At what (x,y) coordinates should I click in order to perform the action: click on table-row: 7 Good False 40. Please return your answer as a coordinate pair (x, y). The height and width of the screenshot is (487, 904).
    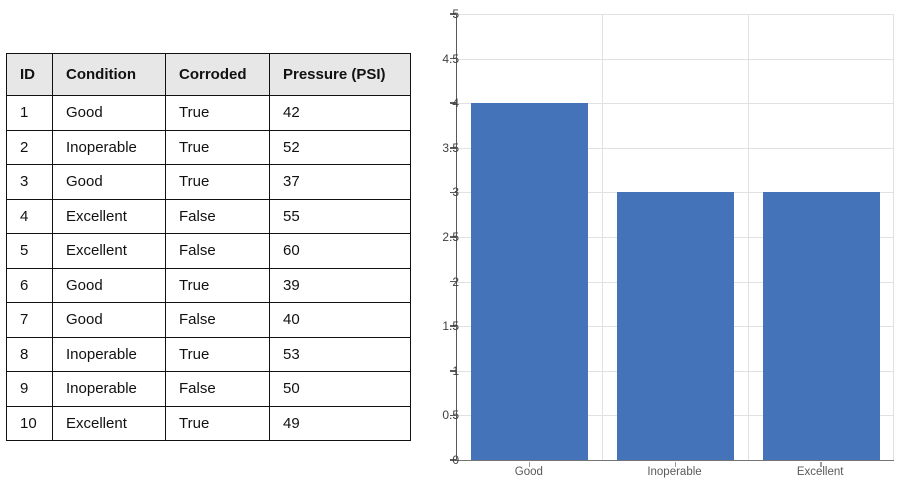
    Looking at the image, I should click on (208, 320).